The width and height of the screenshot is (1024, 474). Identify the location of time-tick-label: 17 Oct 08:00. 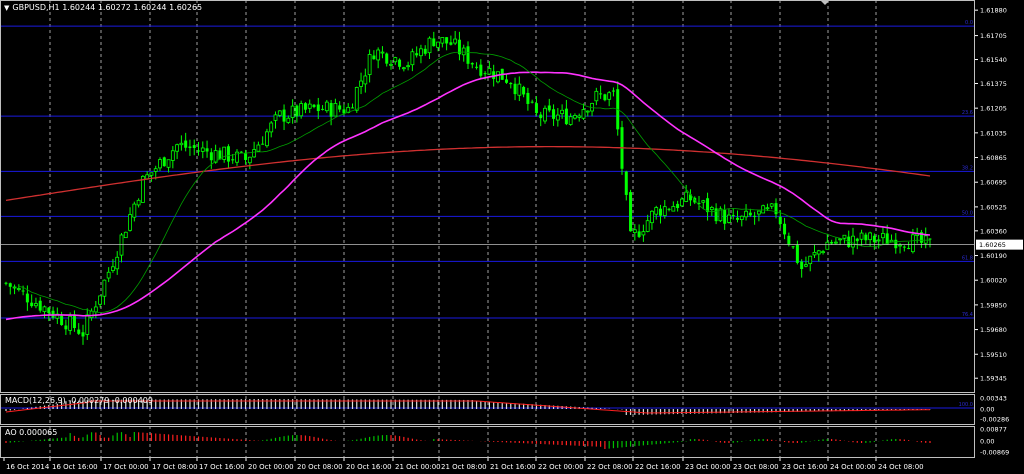
(175, 467).